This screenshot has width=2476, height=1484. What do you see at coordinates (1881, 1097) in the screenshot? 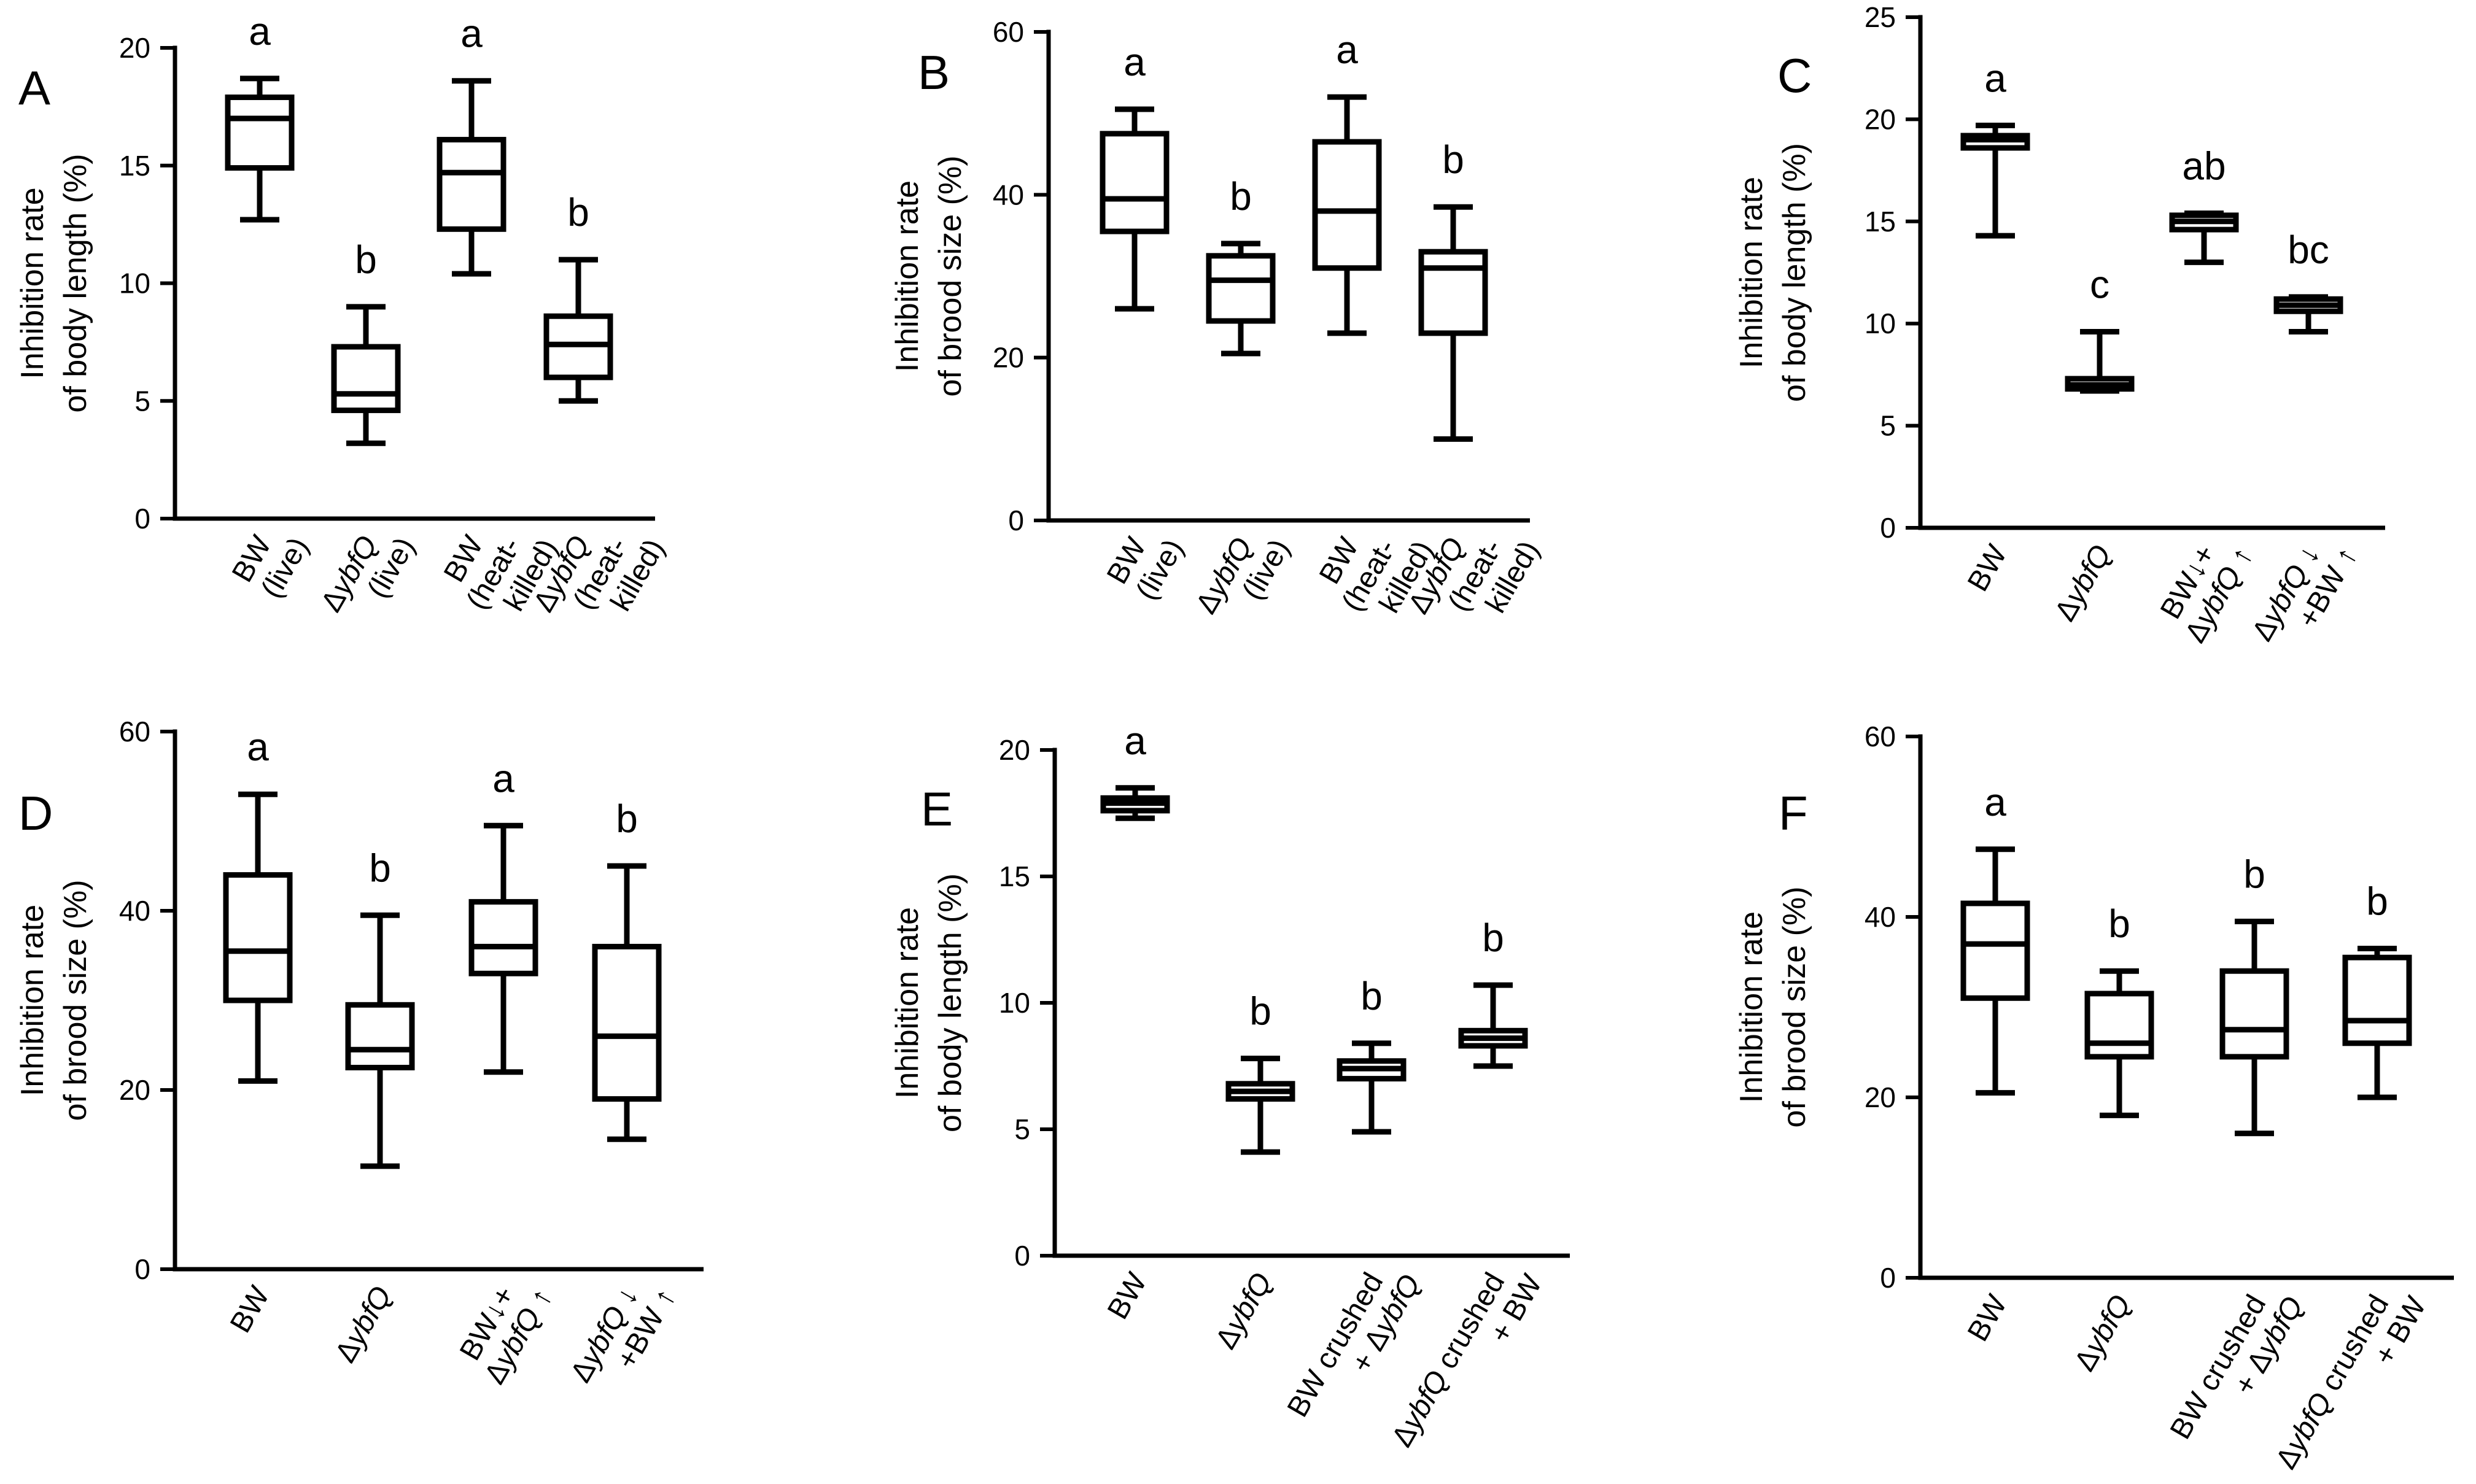
I see `panel-f-ytick-label: 20` at bounding box center [1881, 1097].